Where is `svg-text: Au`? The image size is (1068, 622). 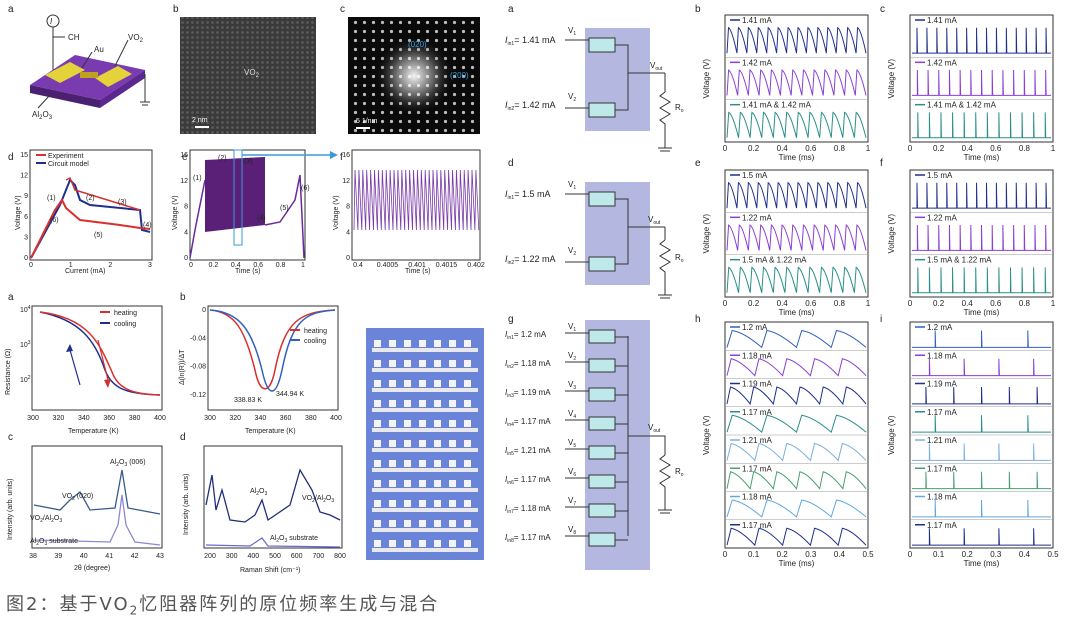
svg-text: Au is located at coordinates (99, 49).